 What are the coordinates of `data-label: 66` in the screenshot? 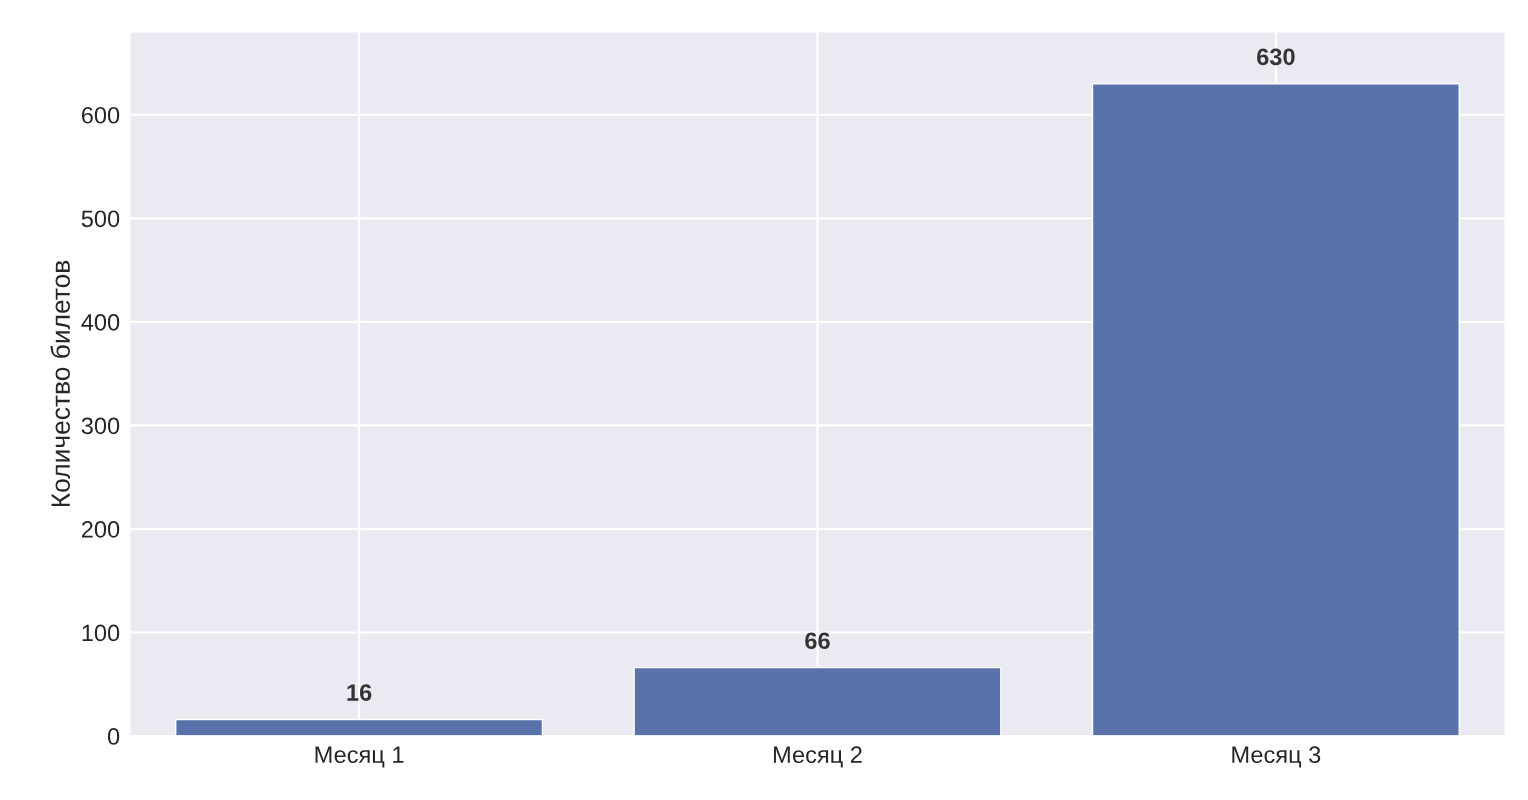 It's located at (817, 641).